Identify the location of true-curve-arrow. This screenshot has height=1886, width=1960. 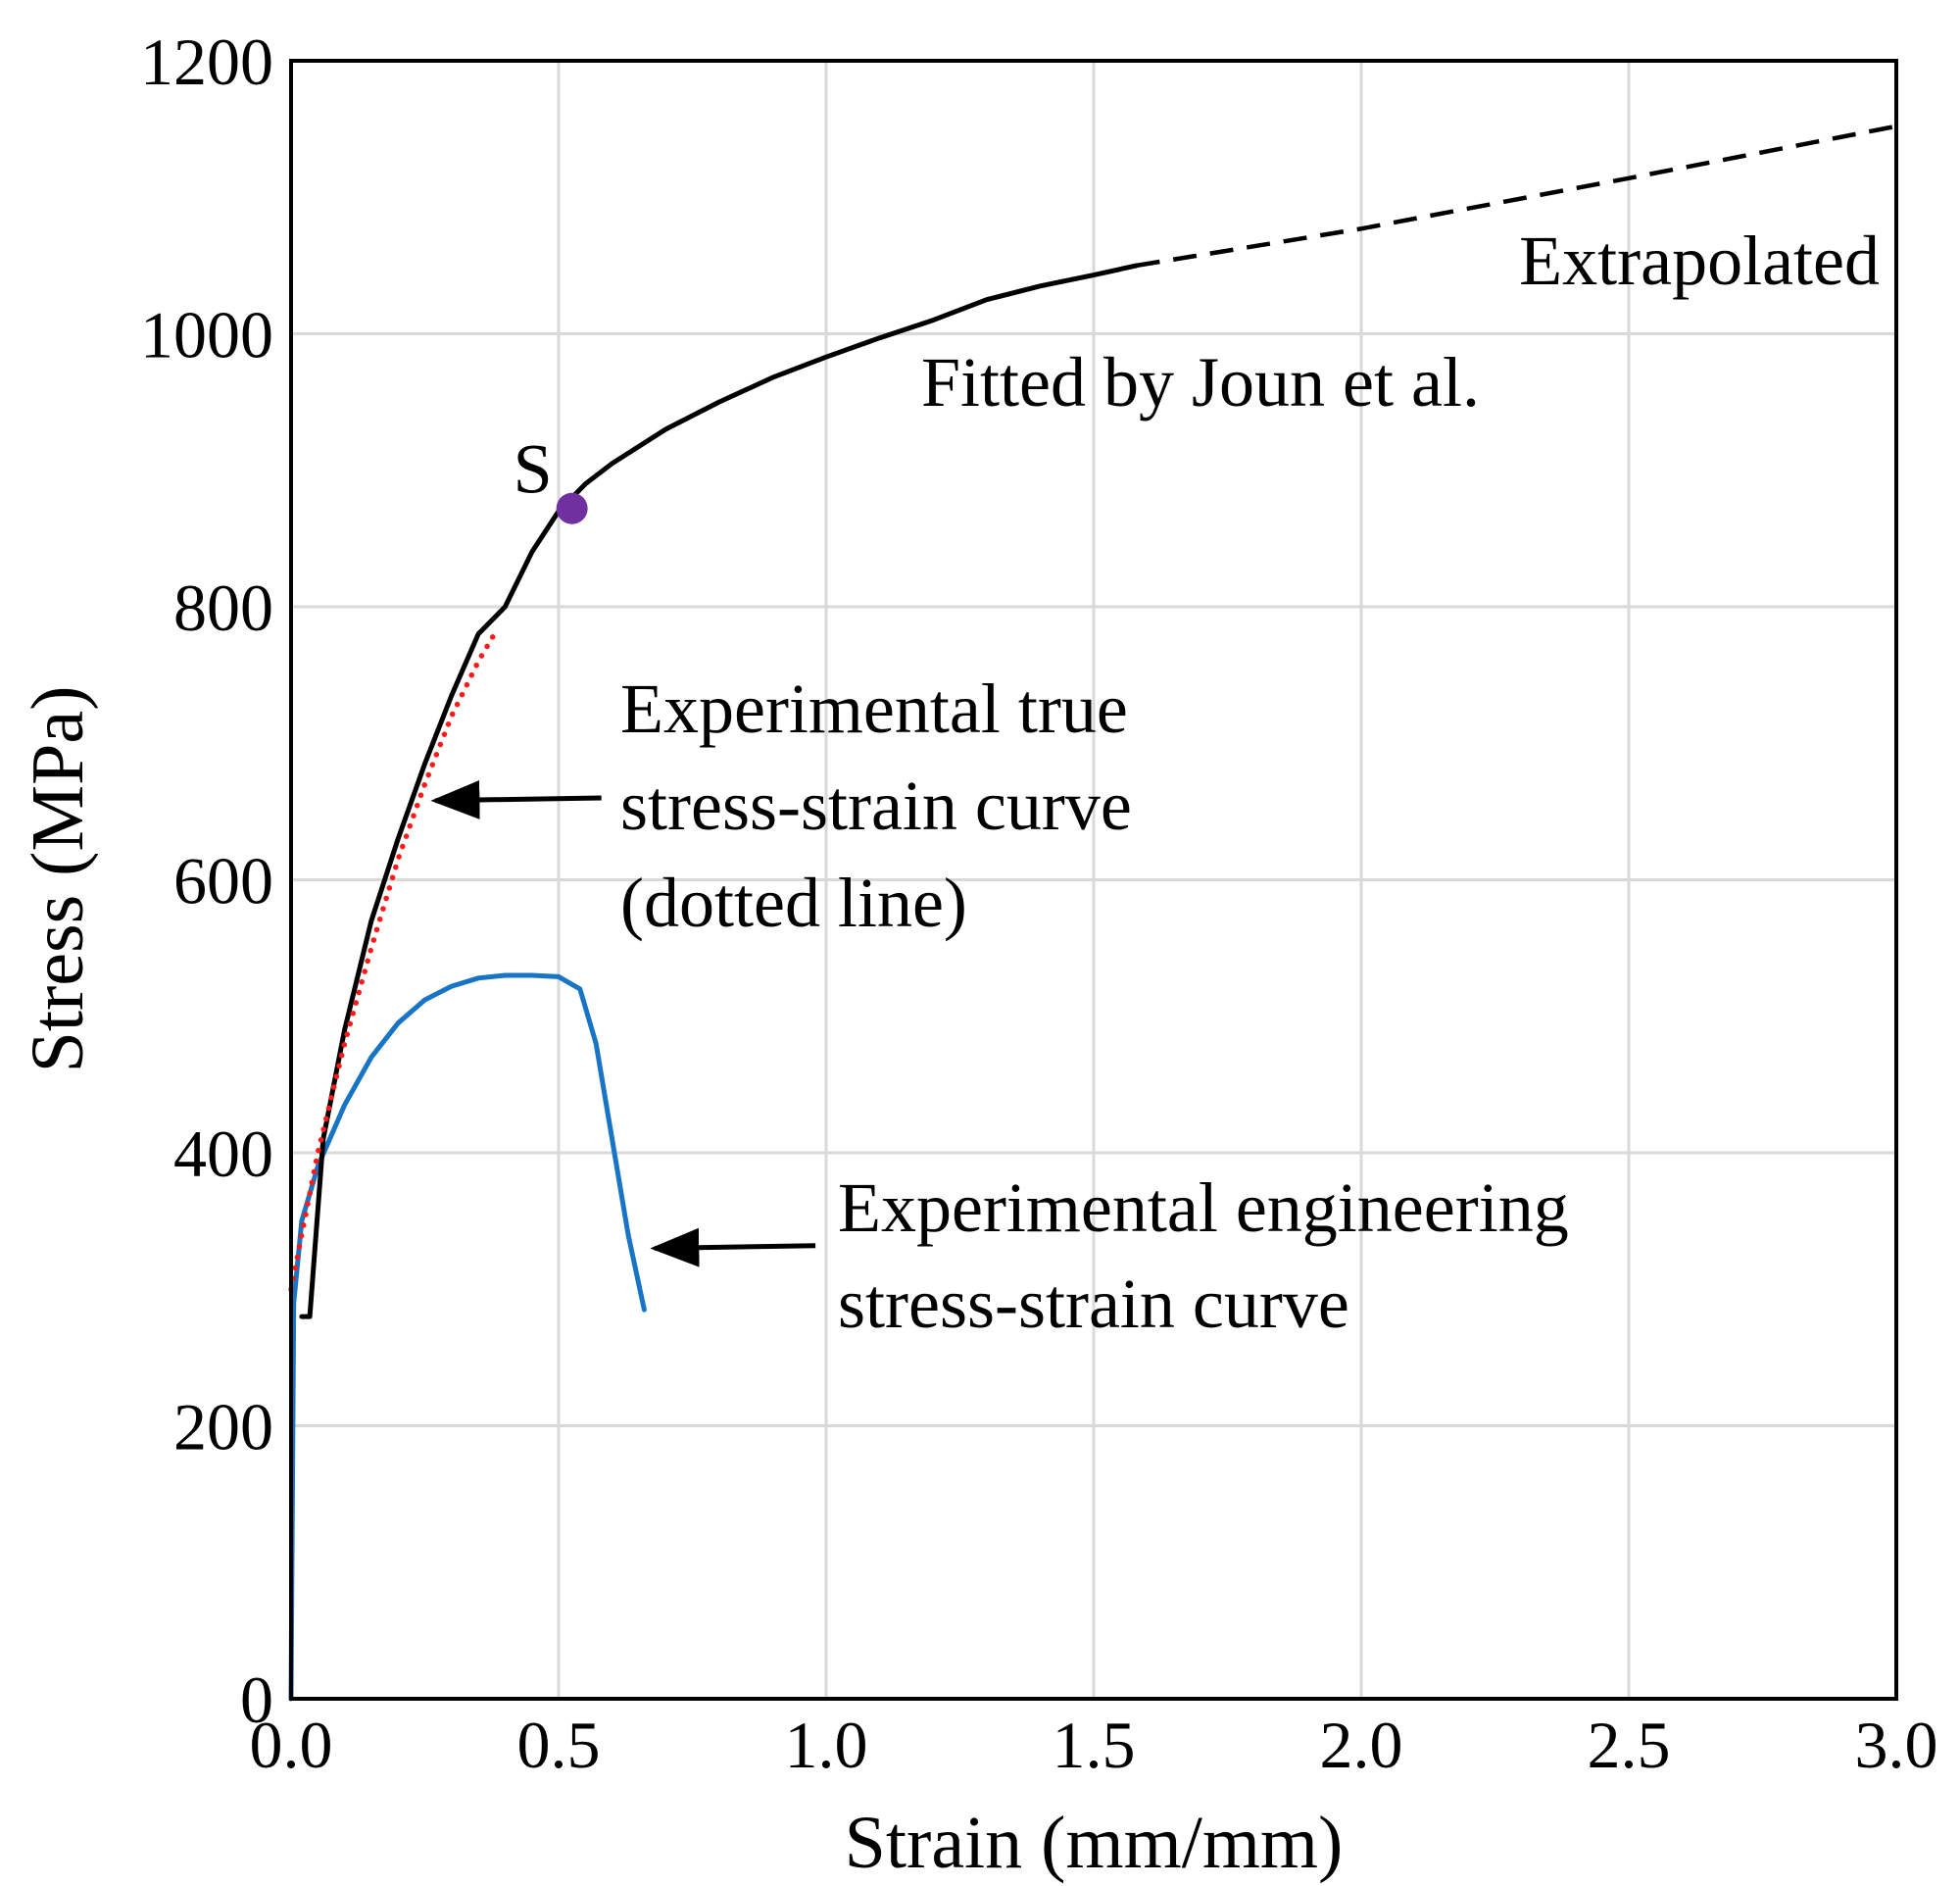
(516, 799).